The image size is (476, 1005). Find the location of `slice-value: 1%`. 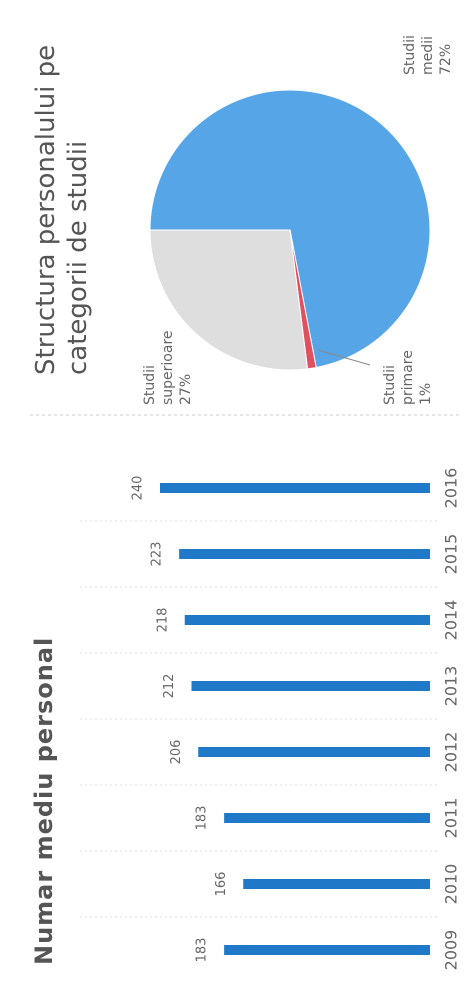

slice-value: 1% is located at coordinates (426, 394).